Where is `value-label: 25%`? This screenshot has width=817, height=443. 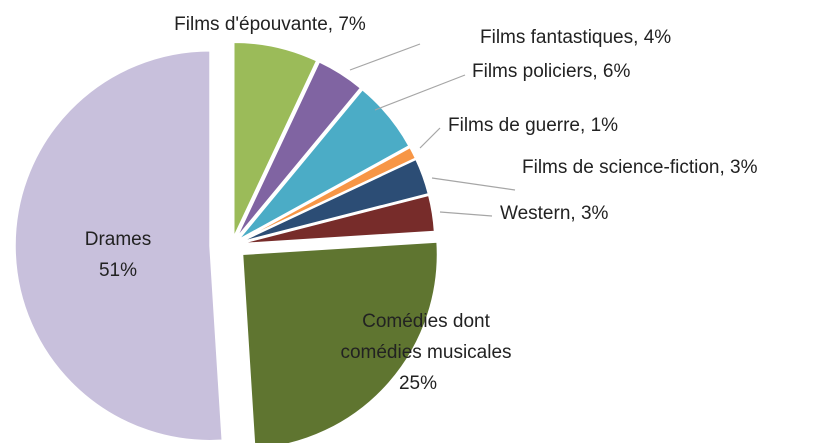 value-label: 25% is located at coordinates (418, 383).